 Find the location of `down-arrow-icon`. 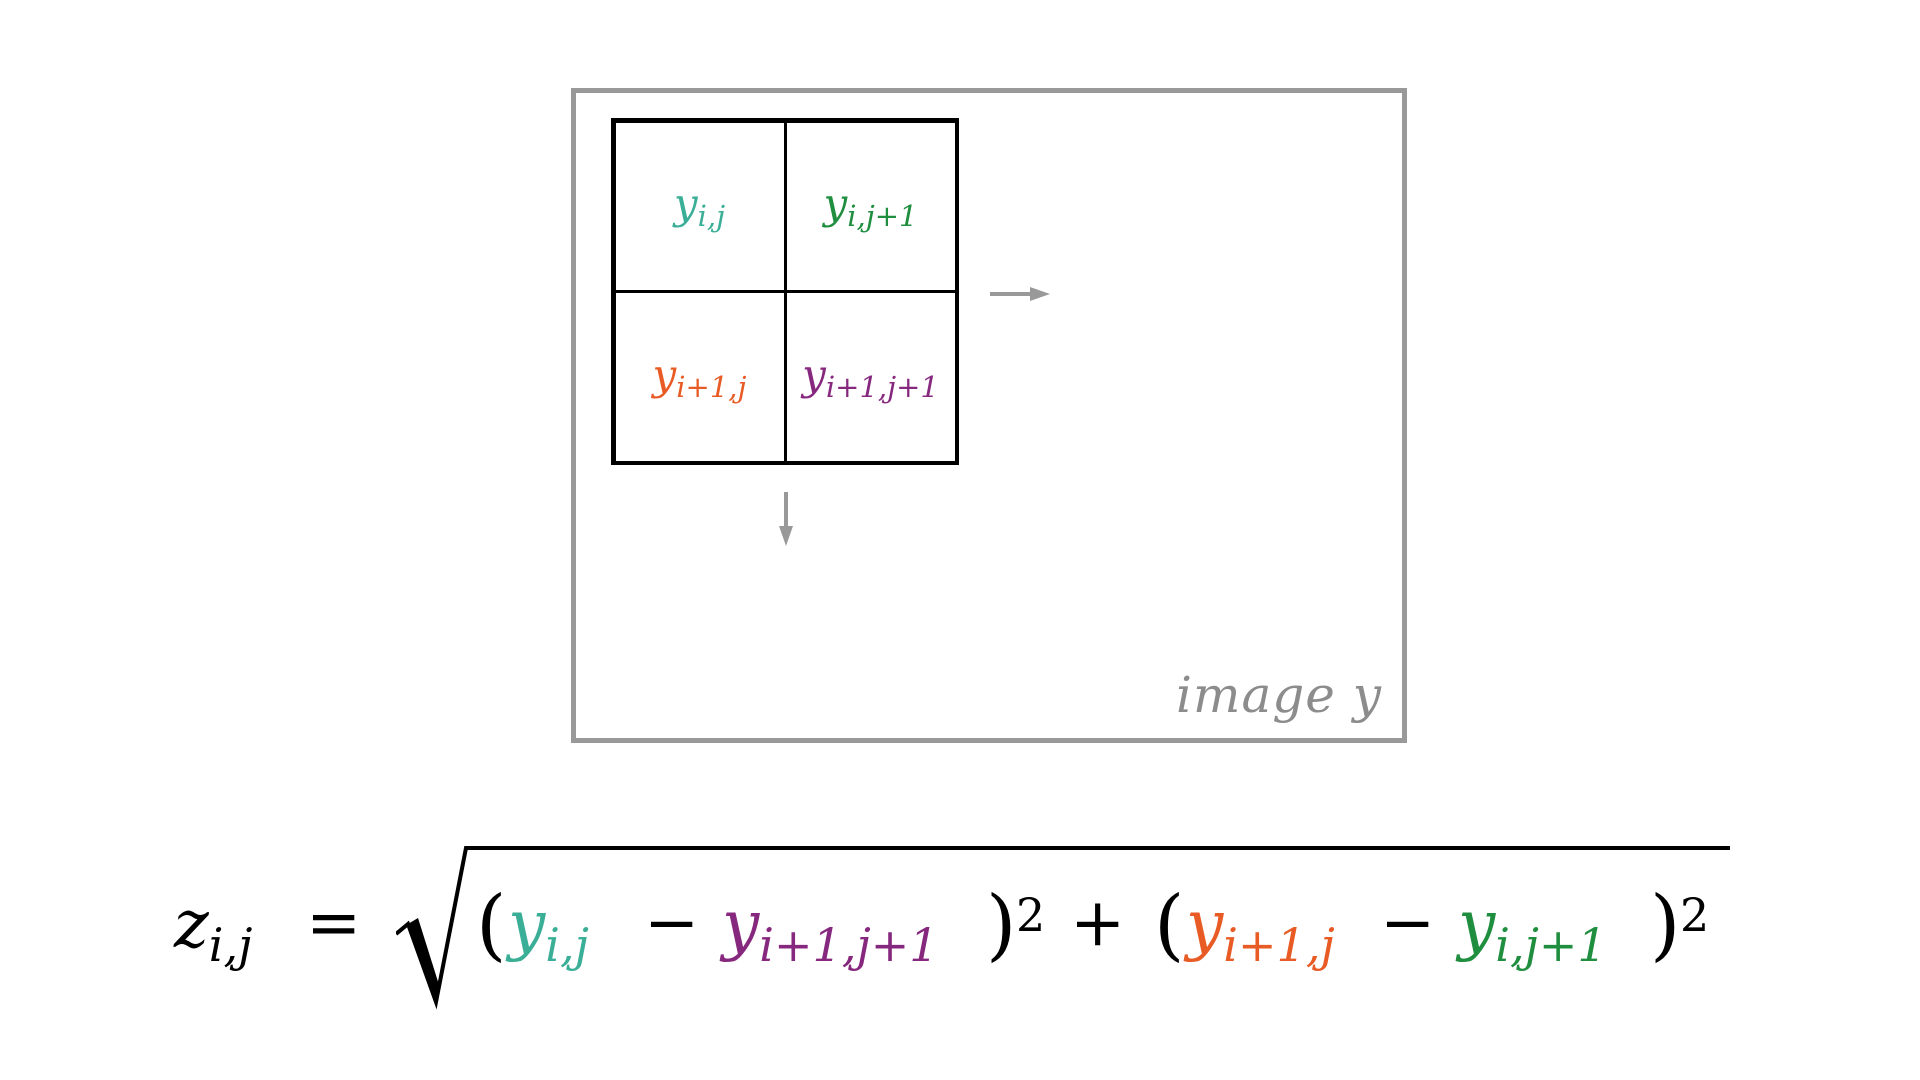

down-arrow-icon is located at coordinates (786, 519).